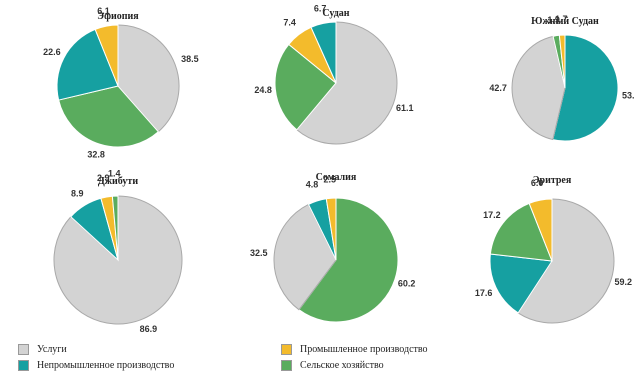 The width and height of the screenshot is (634, 374). What do you see at coordinates (52, 349) in the screenshot?
I see `legend-label-services: Услуги` at bounding box center [52, 349].